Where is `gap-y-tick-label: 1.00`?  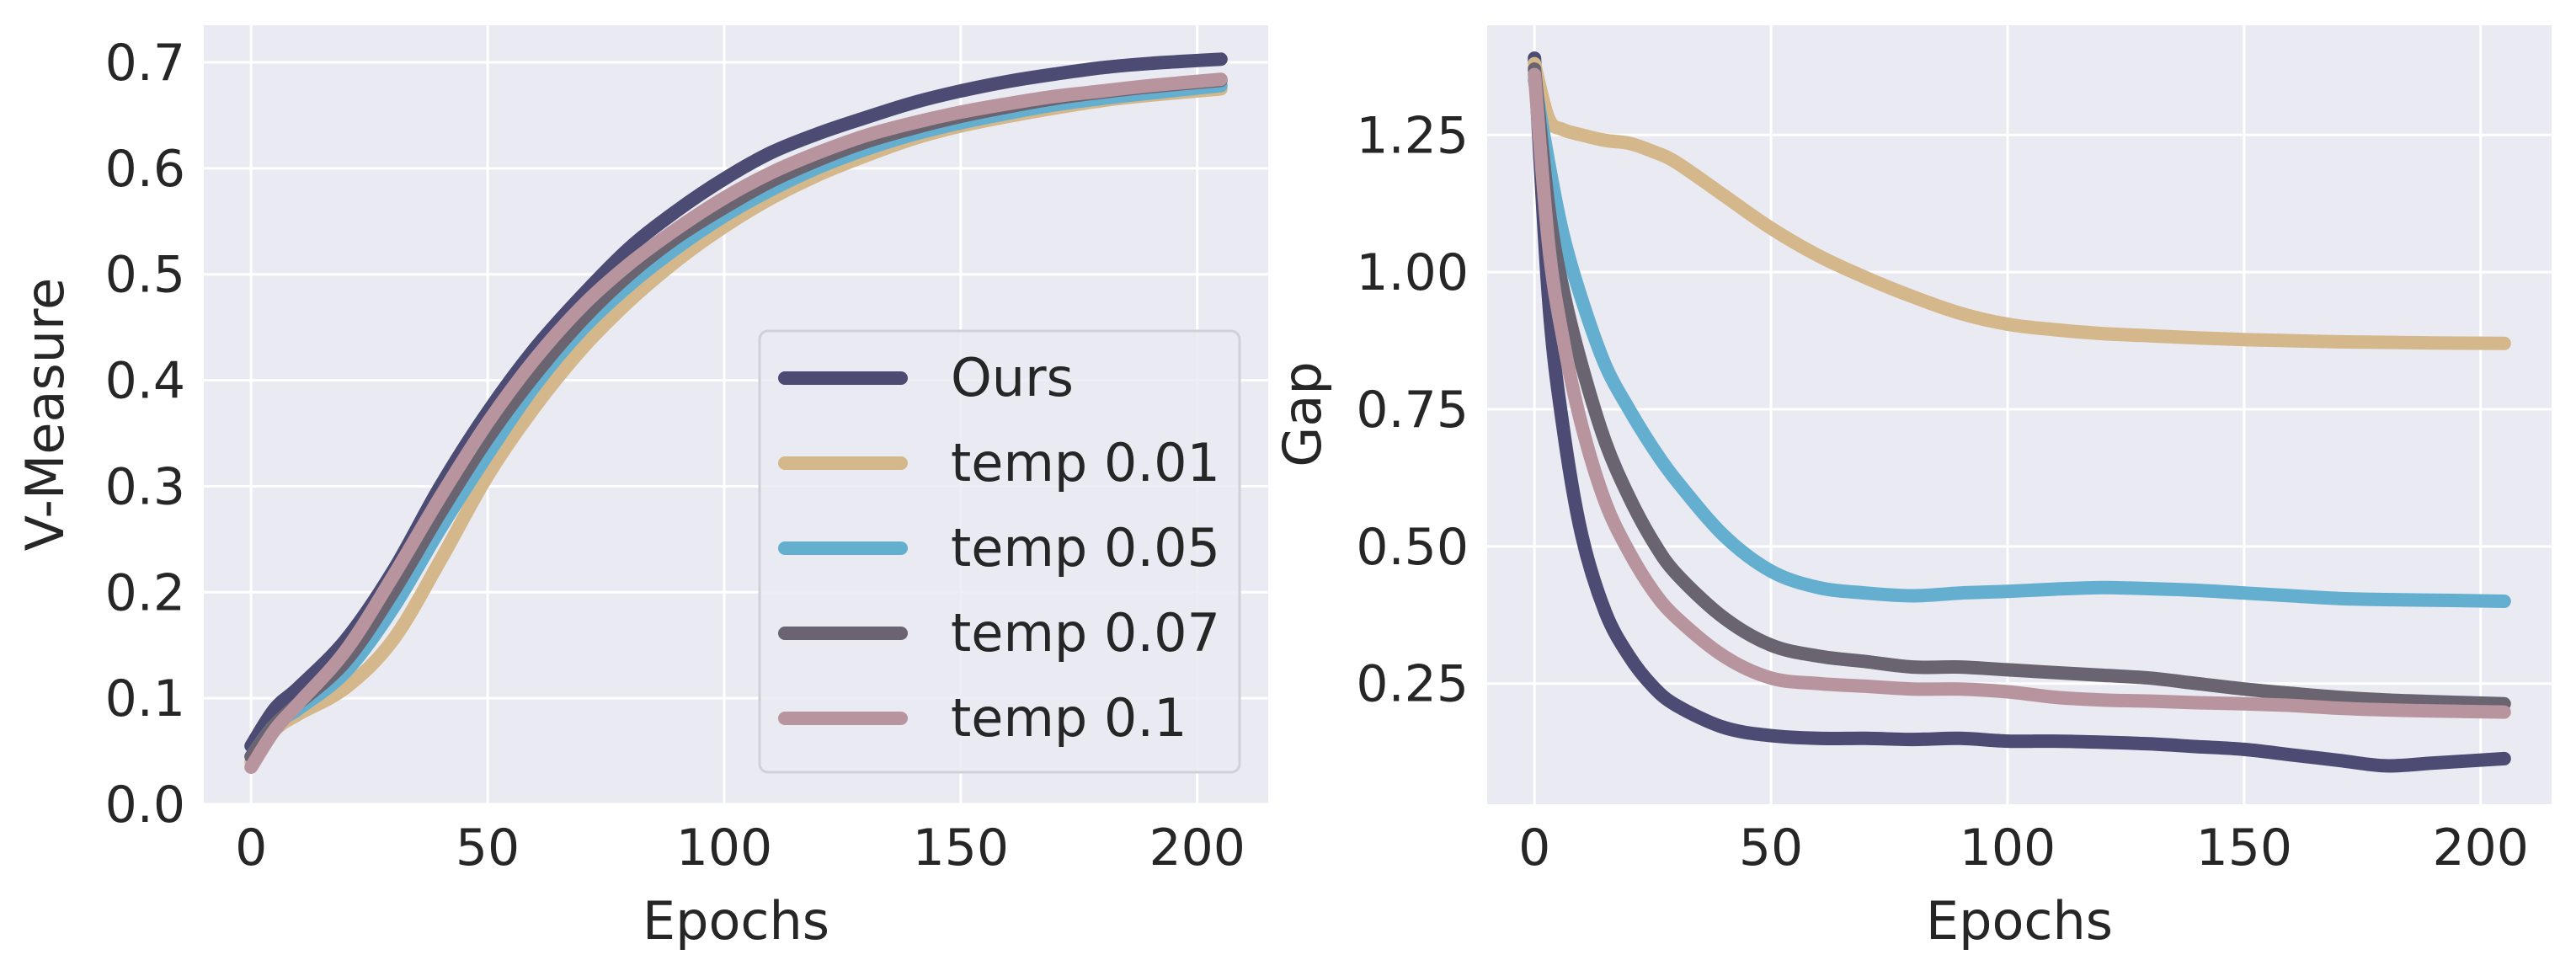 gap-y-tick-label: 1.00 is located at coordinates (1412, 272).